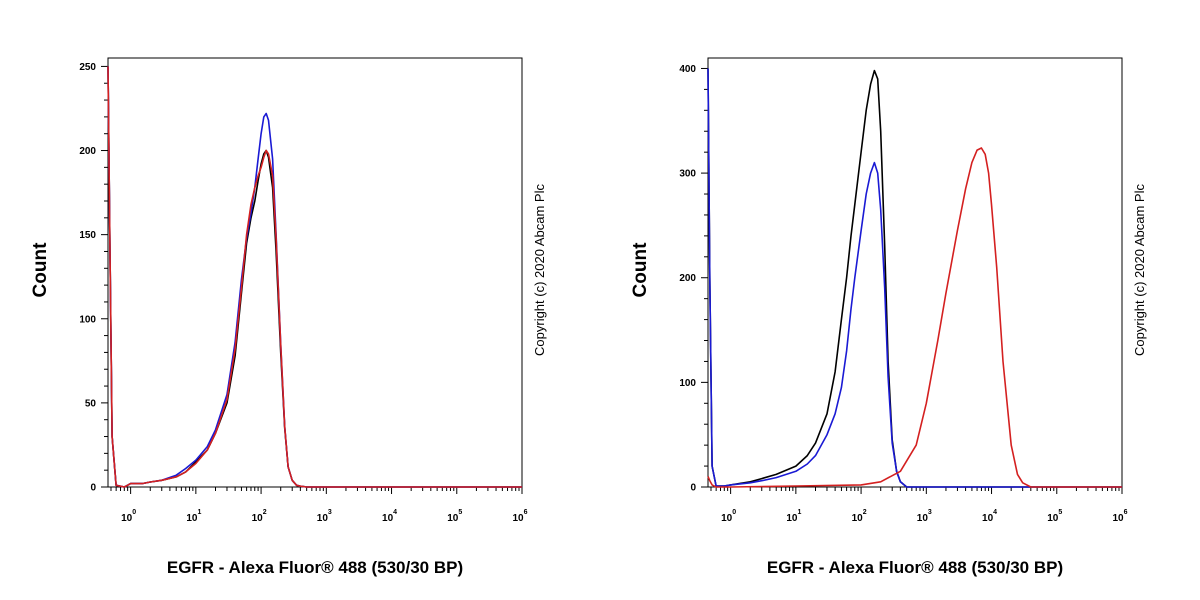 This screenshot has width=1200, height=600. I want to click on y-tick-label: 150, so click(87, 235).